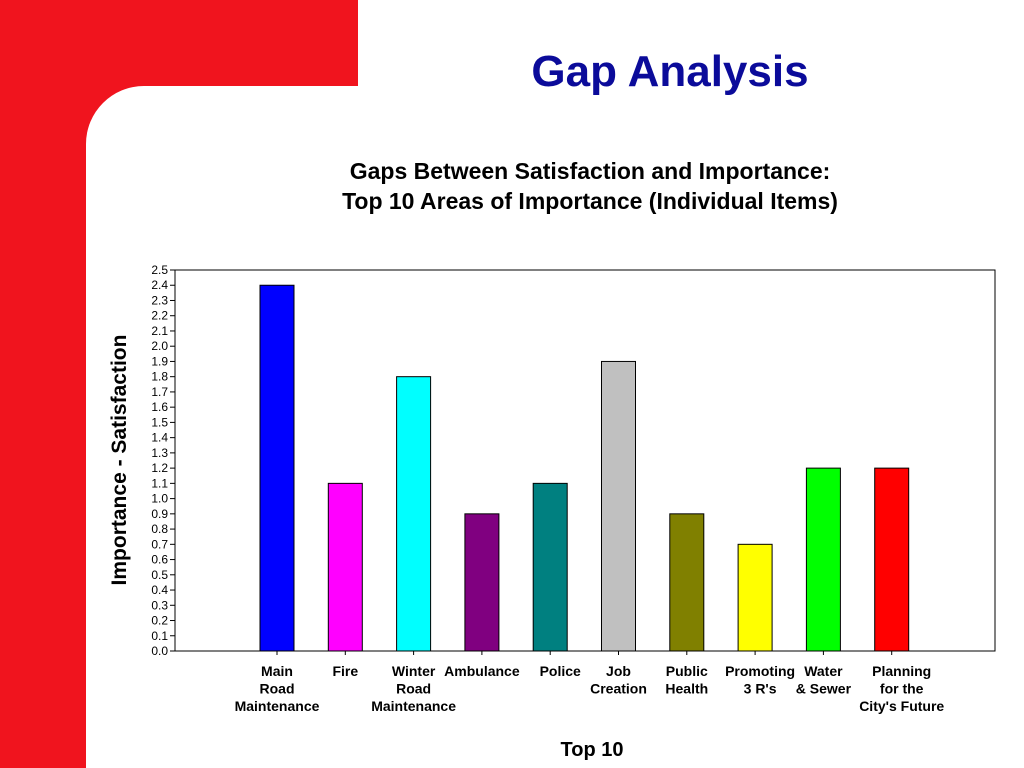 The height and width of the screenshot is (768, 1024). Describe the element at coordinates (159, 422) in the screenshot. I see `y-tick-label: 1.5` at that location.